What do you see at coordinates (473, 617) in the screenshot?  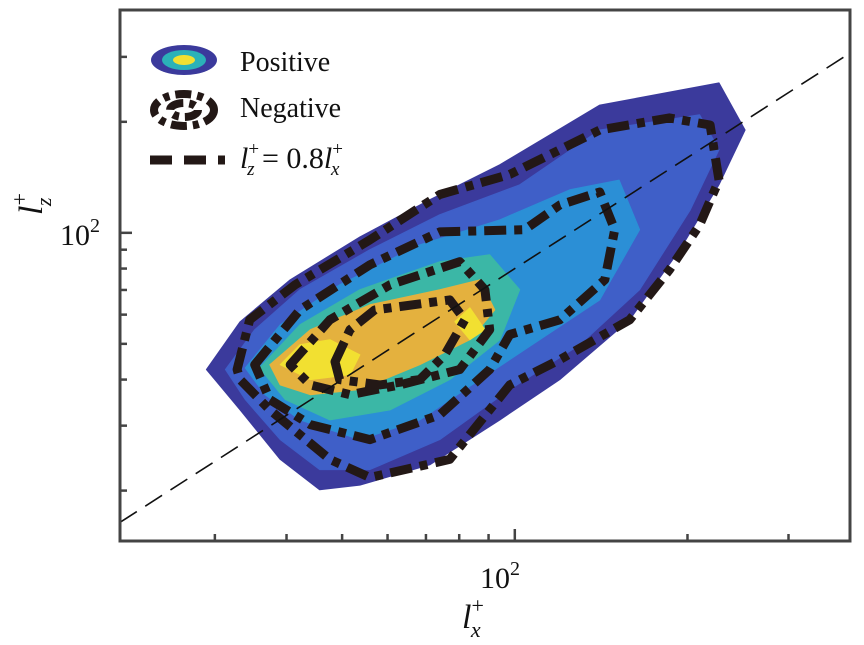 I see `x-axis-label: l+ x` at bounding box center [473, 617].